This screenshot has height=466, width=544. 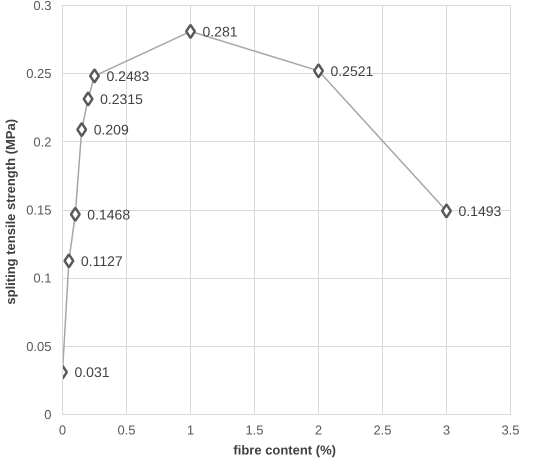 What do you see at coordinates (42, 142) in the screenshot?
I see `y-tick-label: 0.2` at bounding box center [42, 142].